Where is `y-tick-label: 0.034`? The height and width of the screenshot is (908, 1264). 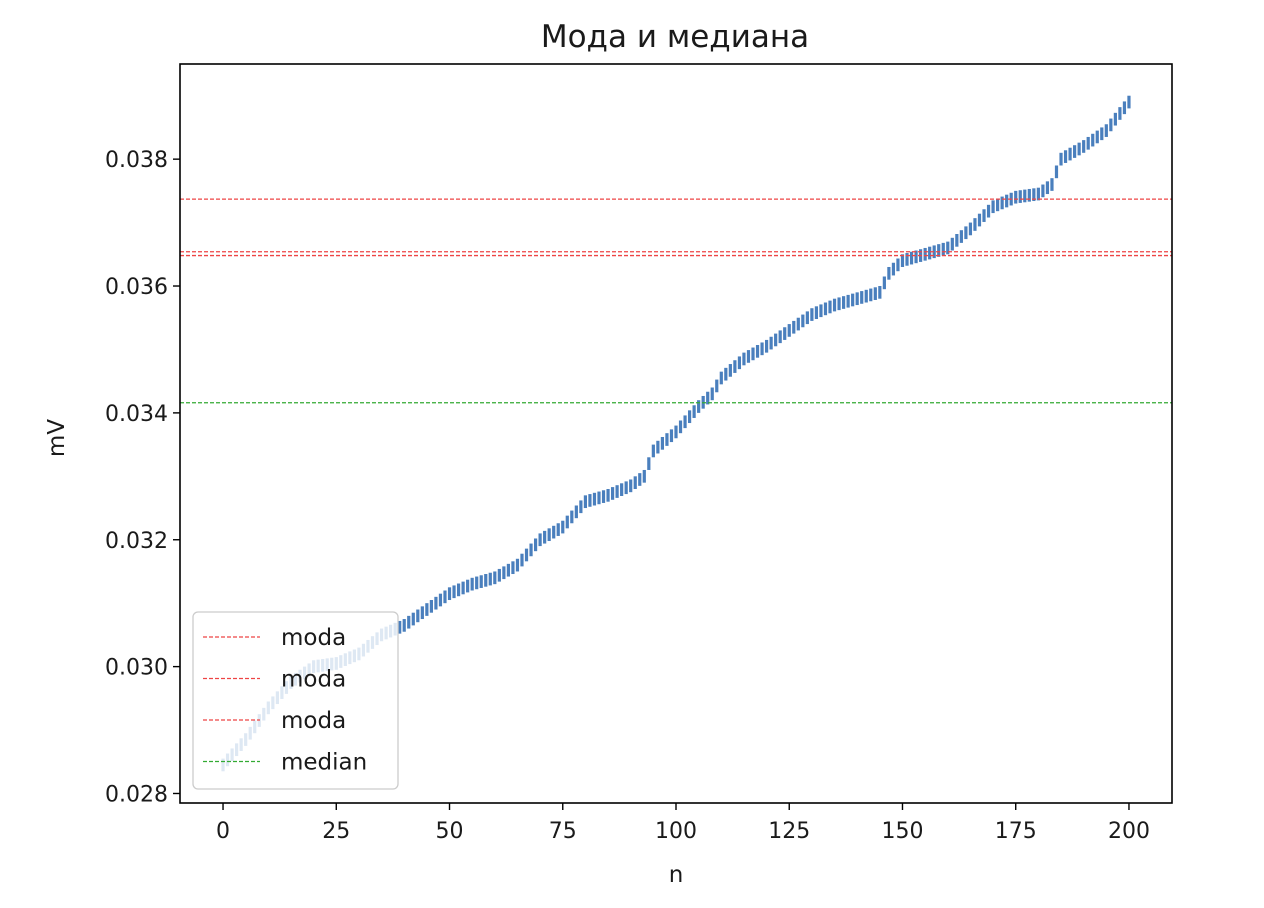
y-tick-label: 0.034 is located at coordinates (136, 414).